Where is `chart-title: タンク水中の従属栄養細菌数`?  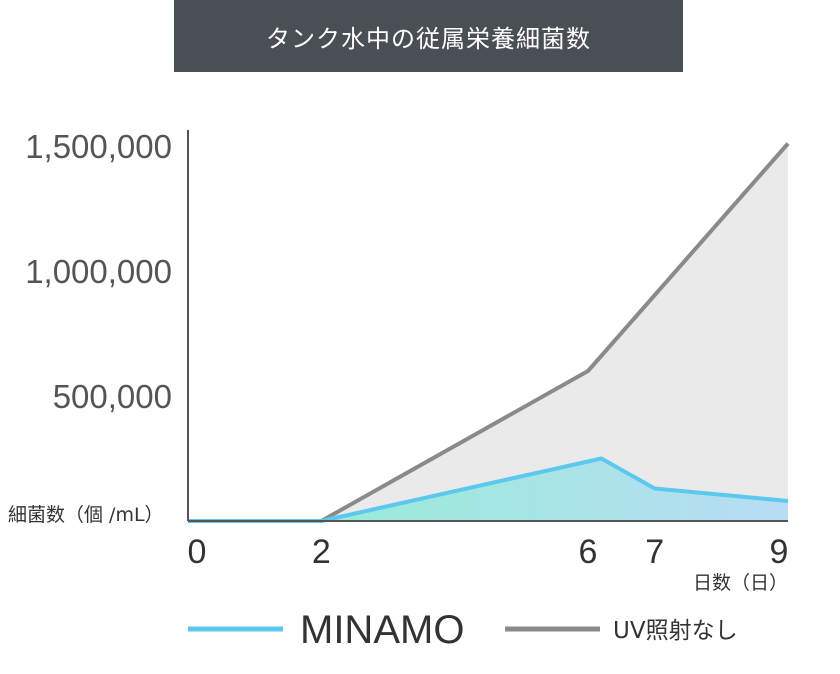 chart-title: タンク水中の従属栄養細菌数 is located at coordinates (428, 36).